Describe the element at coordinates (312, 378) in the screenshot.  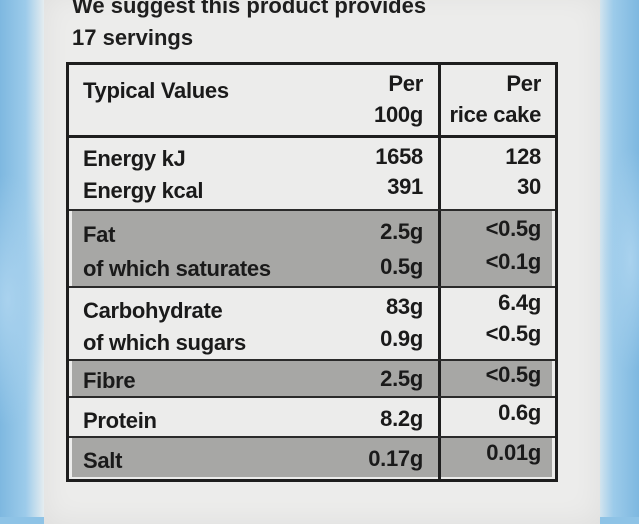
I see `shade-fibre-row` at that location.